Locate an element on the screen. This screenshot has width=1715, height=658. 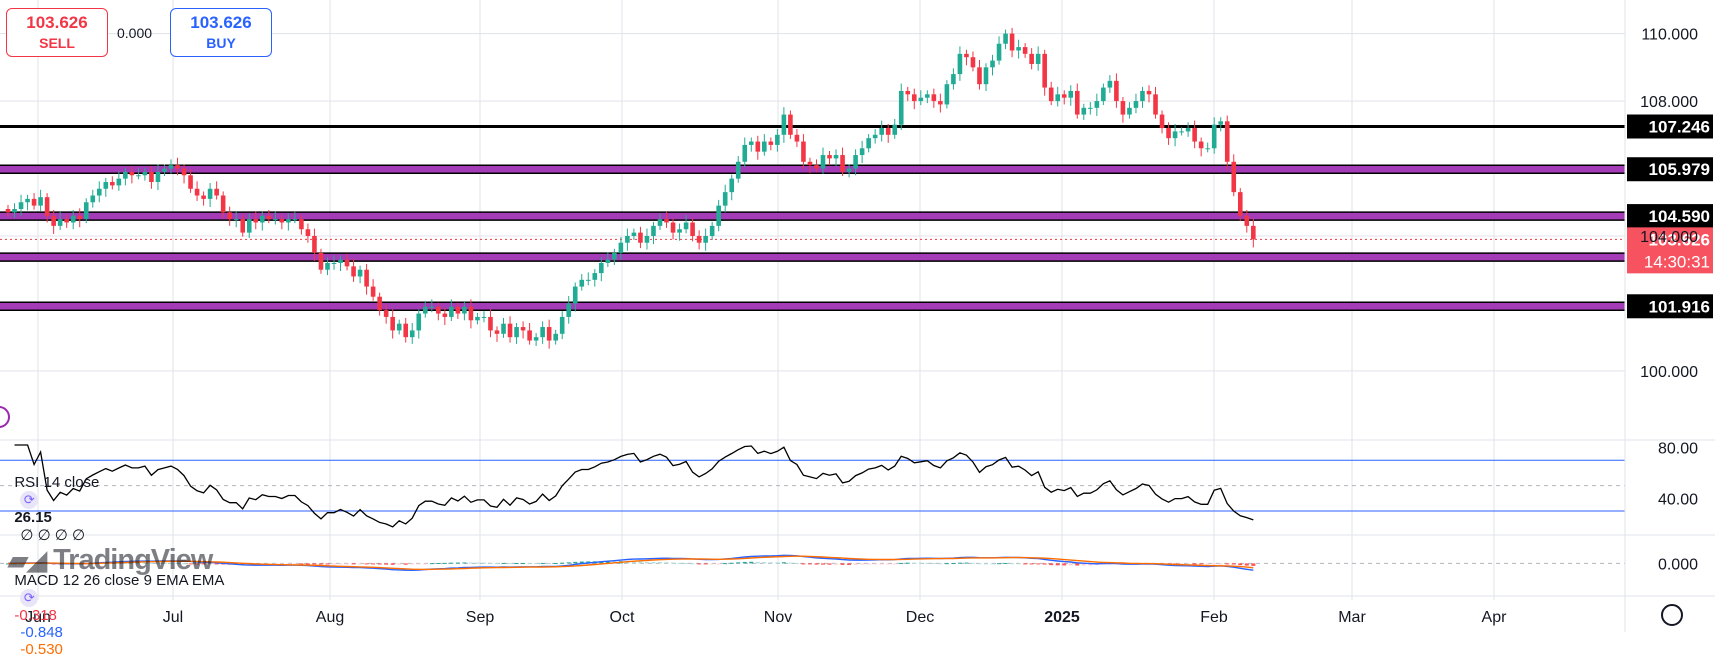
rsi-legend: RSI 14 close ⟳ 26.15 ∅ ∅ ∅ ∅ is located at coordinates (52, 500).